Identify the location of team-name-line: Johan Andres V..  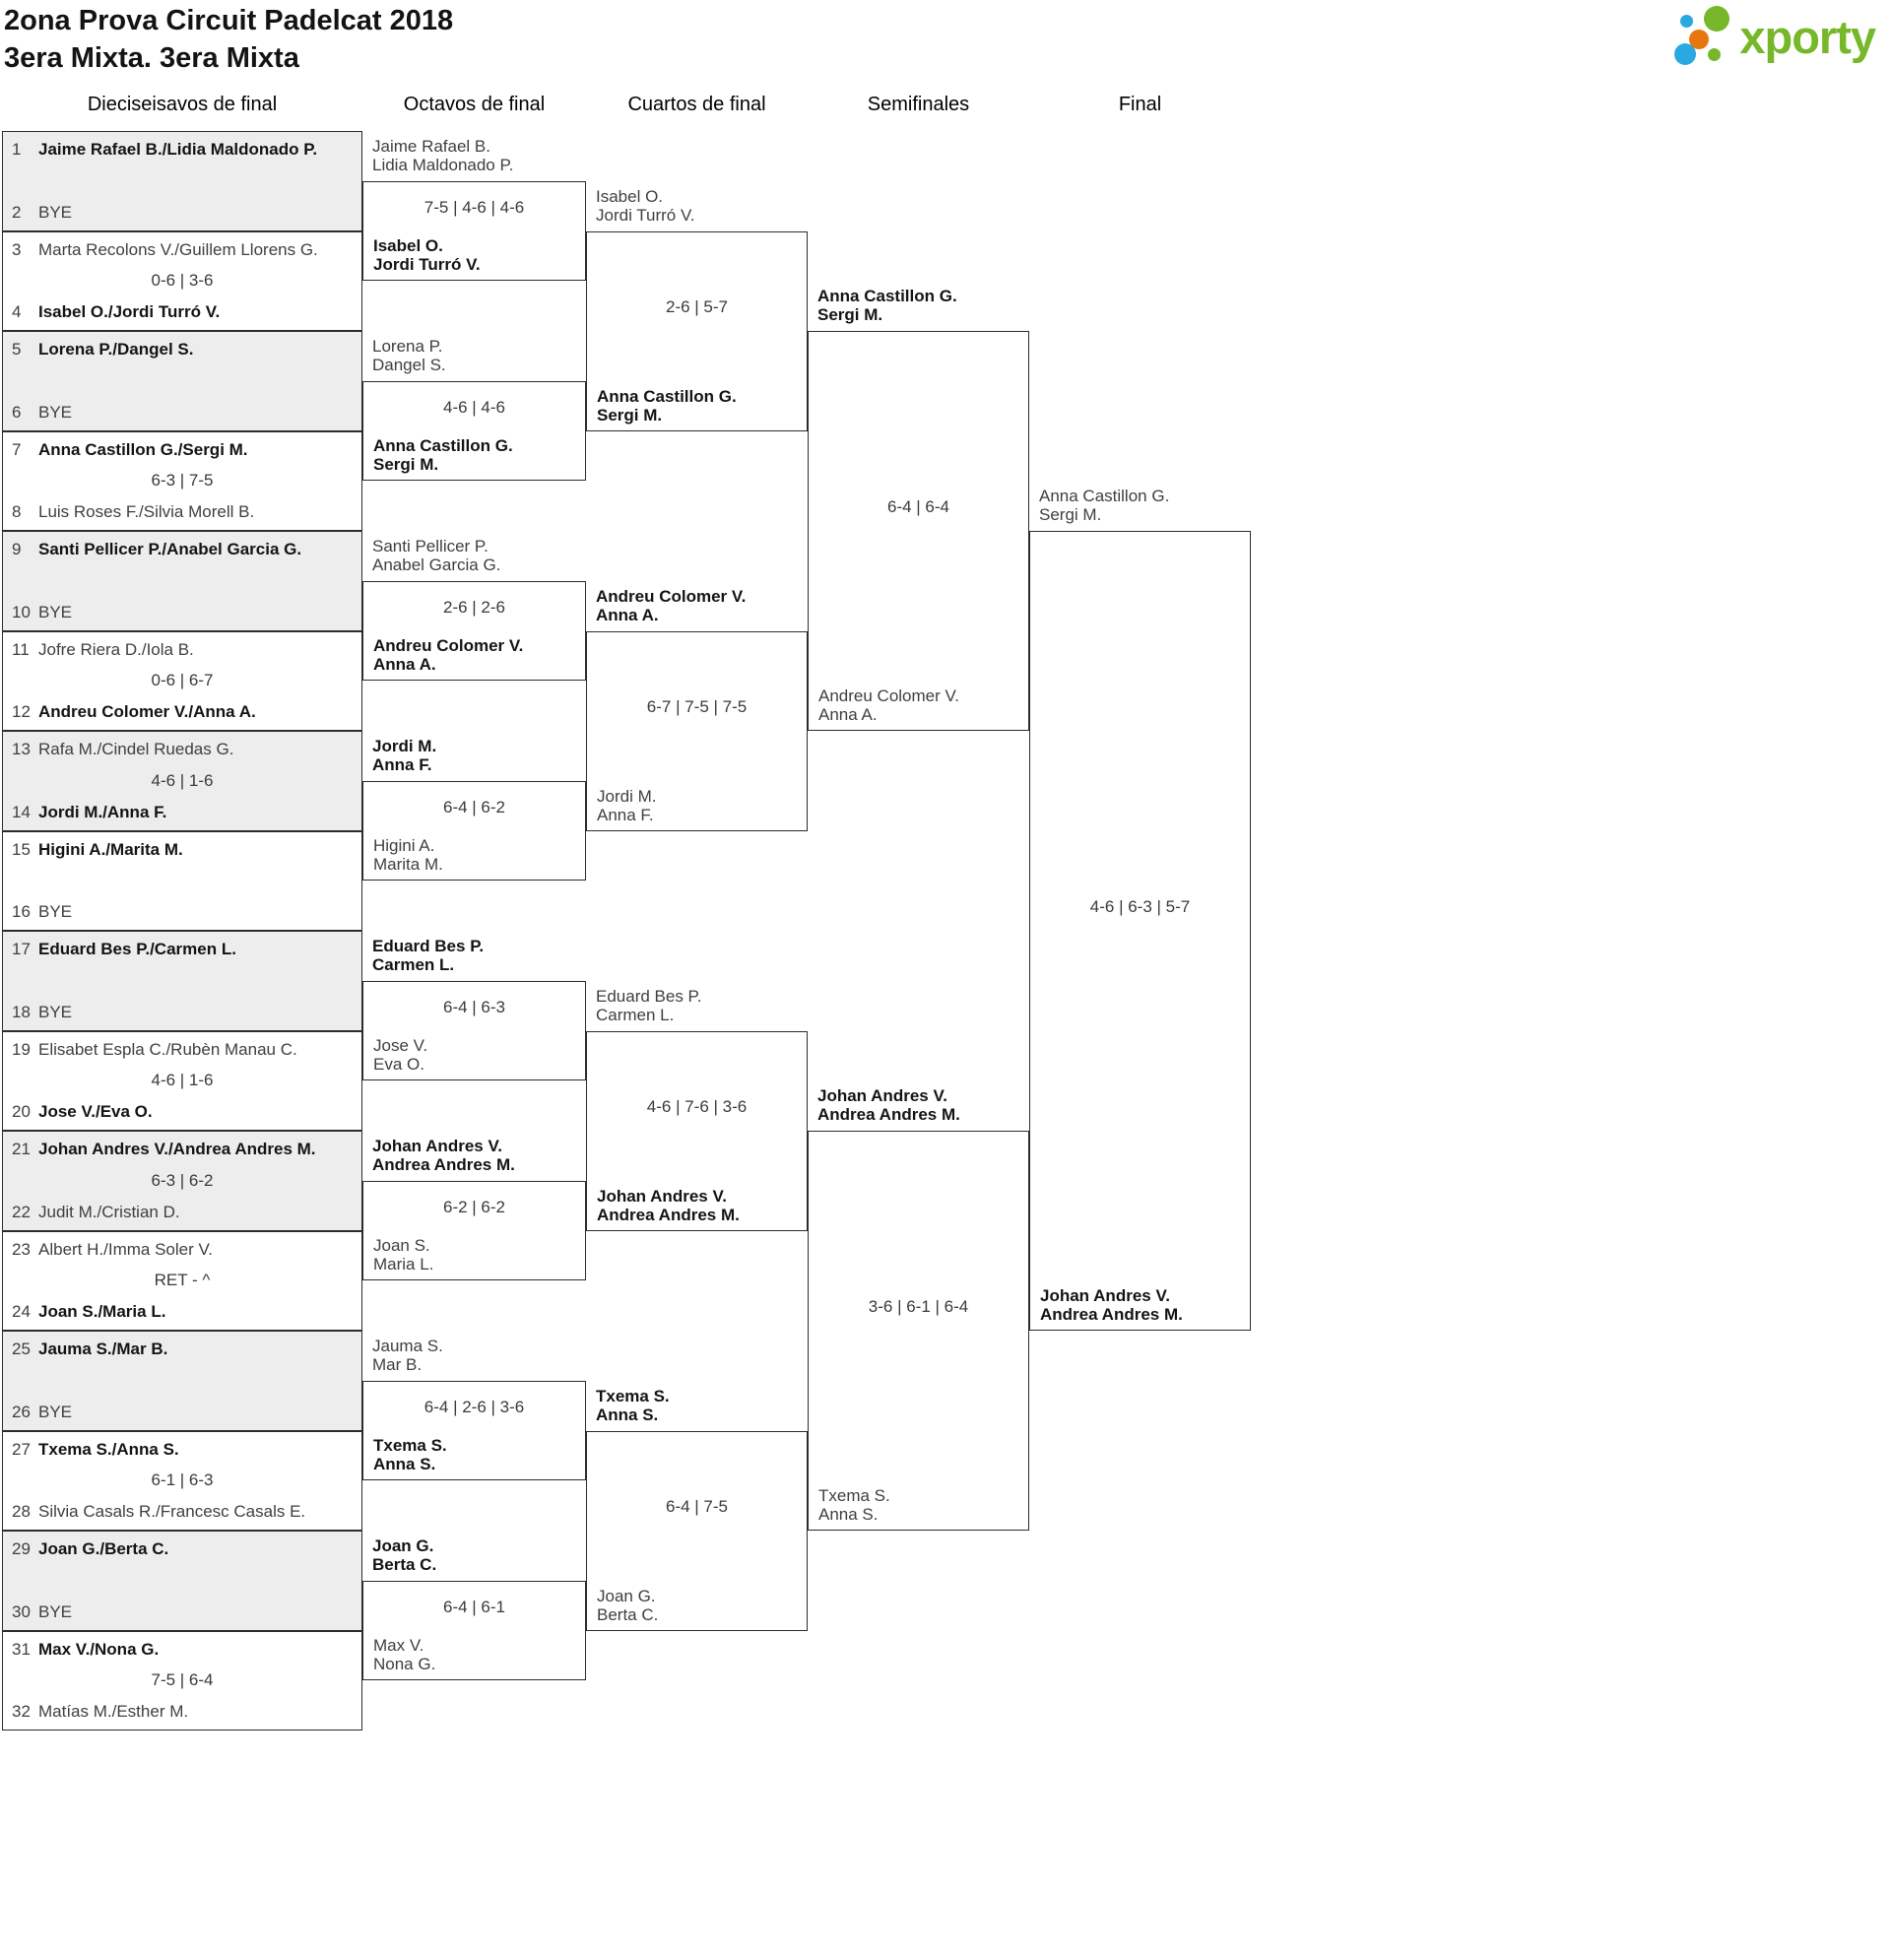
(437, 1146).